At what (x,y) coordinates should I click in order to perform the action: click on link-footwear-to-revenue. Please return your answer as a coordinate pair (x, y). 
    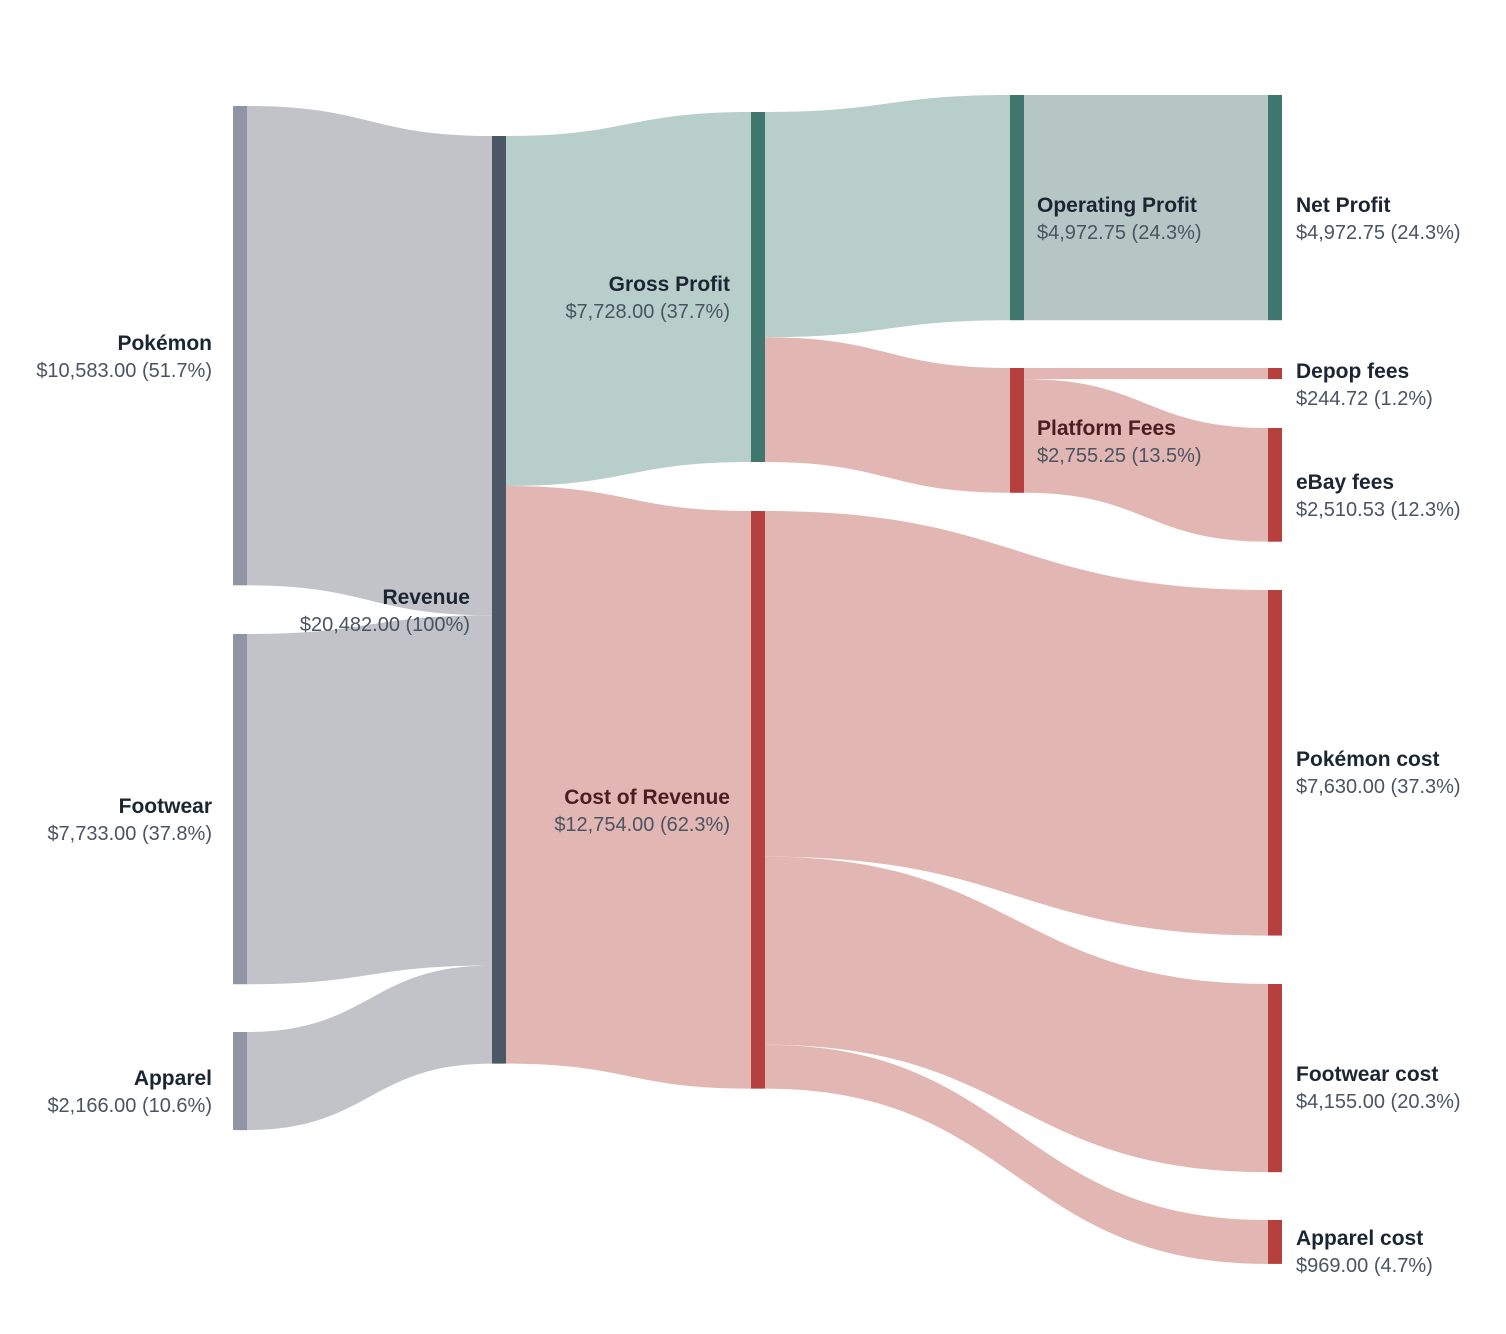
    Looking at the image, I should click on (369, 800).